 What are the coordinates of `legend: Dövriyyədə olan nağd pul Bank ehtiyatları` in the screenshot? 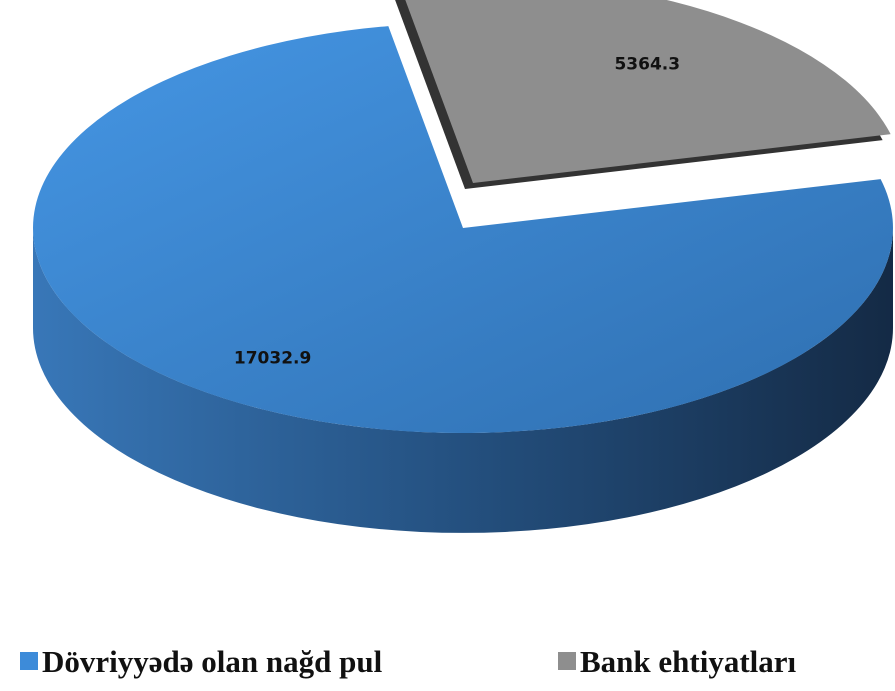 It's located at (408, 661).